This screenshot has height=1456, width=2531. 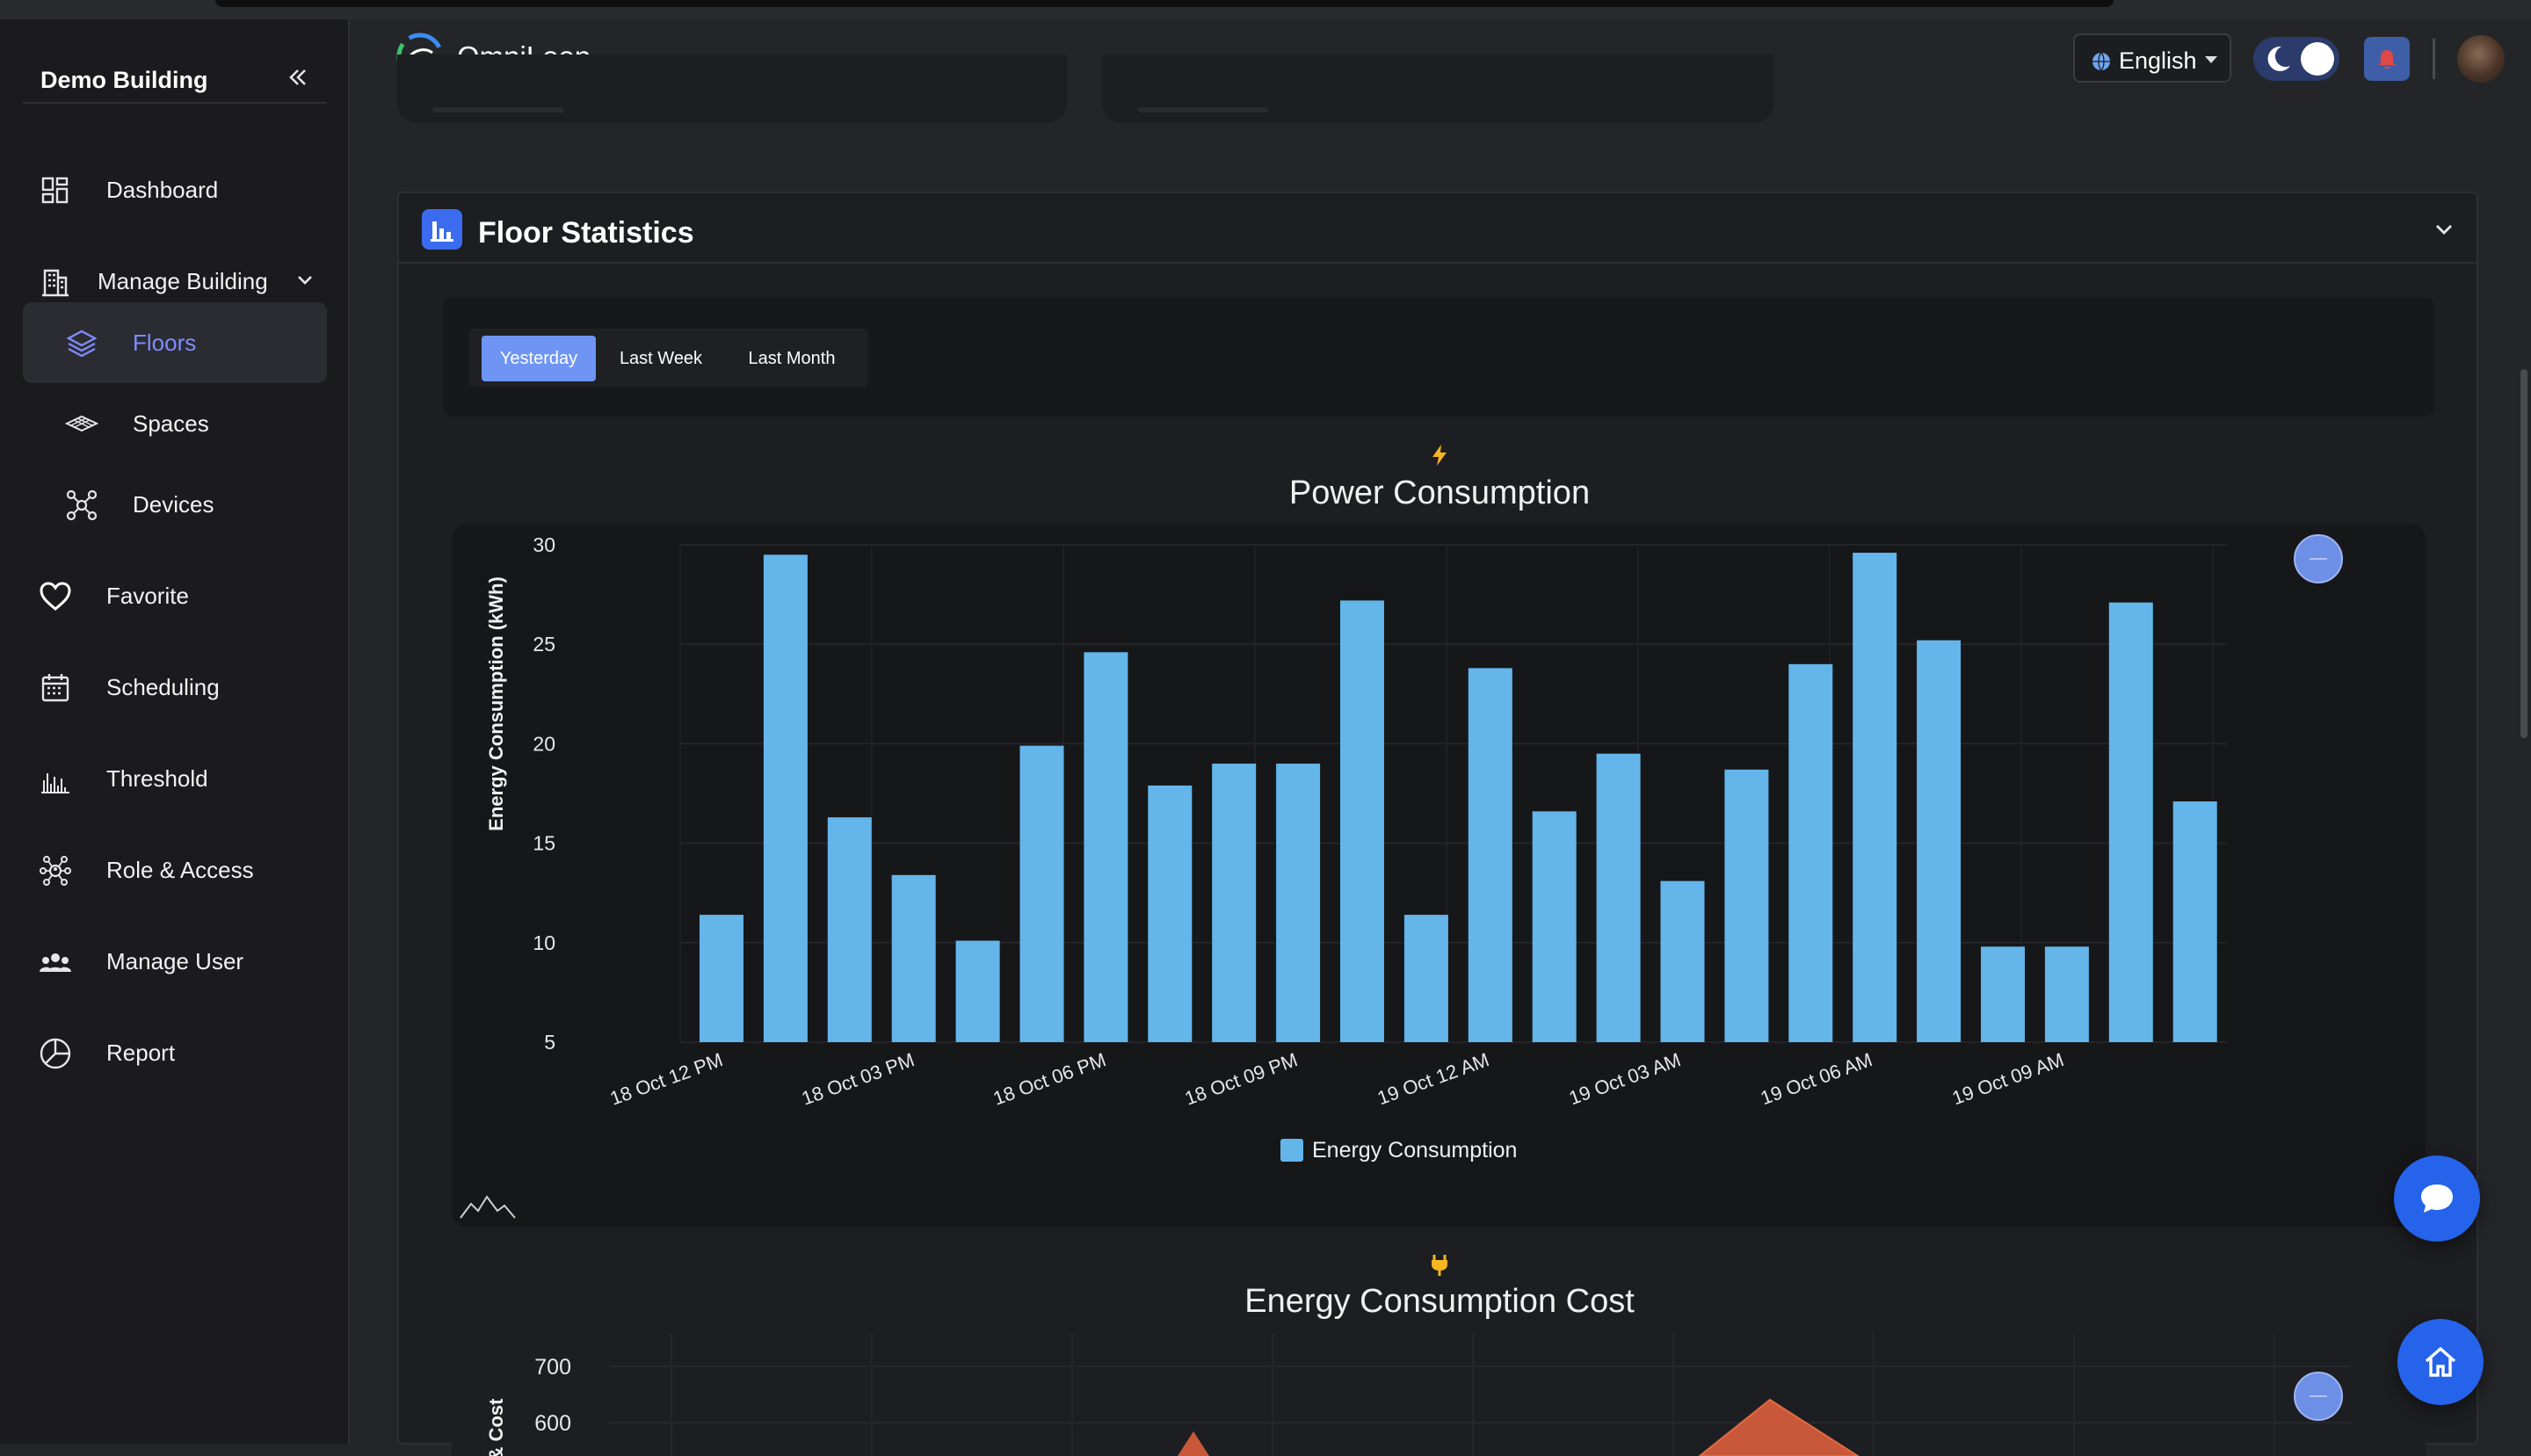 I want to click on range-tabs: Yesterday Last Week Last Month, so click(x=669, y=358).